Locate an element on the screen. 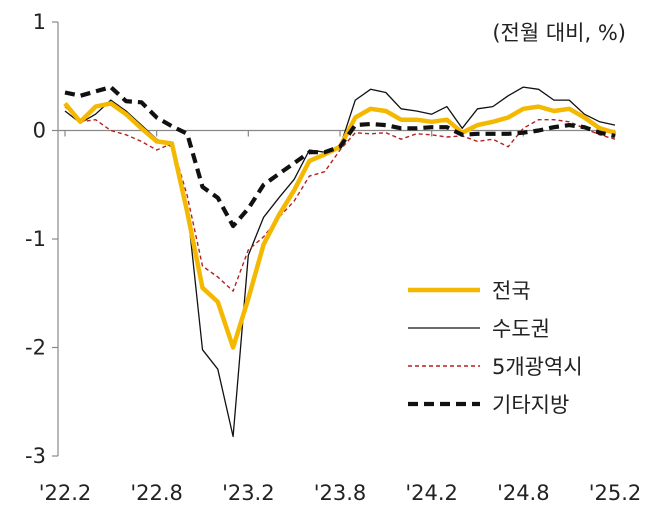 The height and width of the screenshot is (511, 652). x-tick-label: '22.8 is located at coordinates (156, 493).